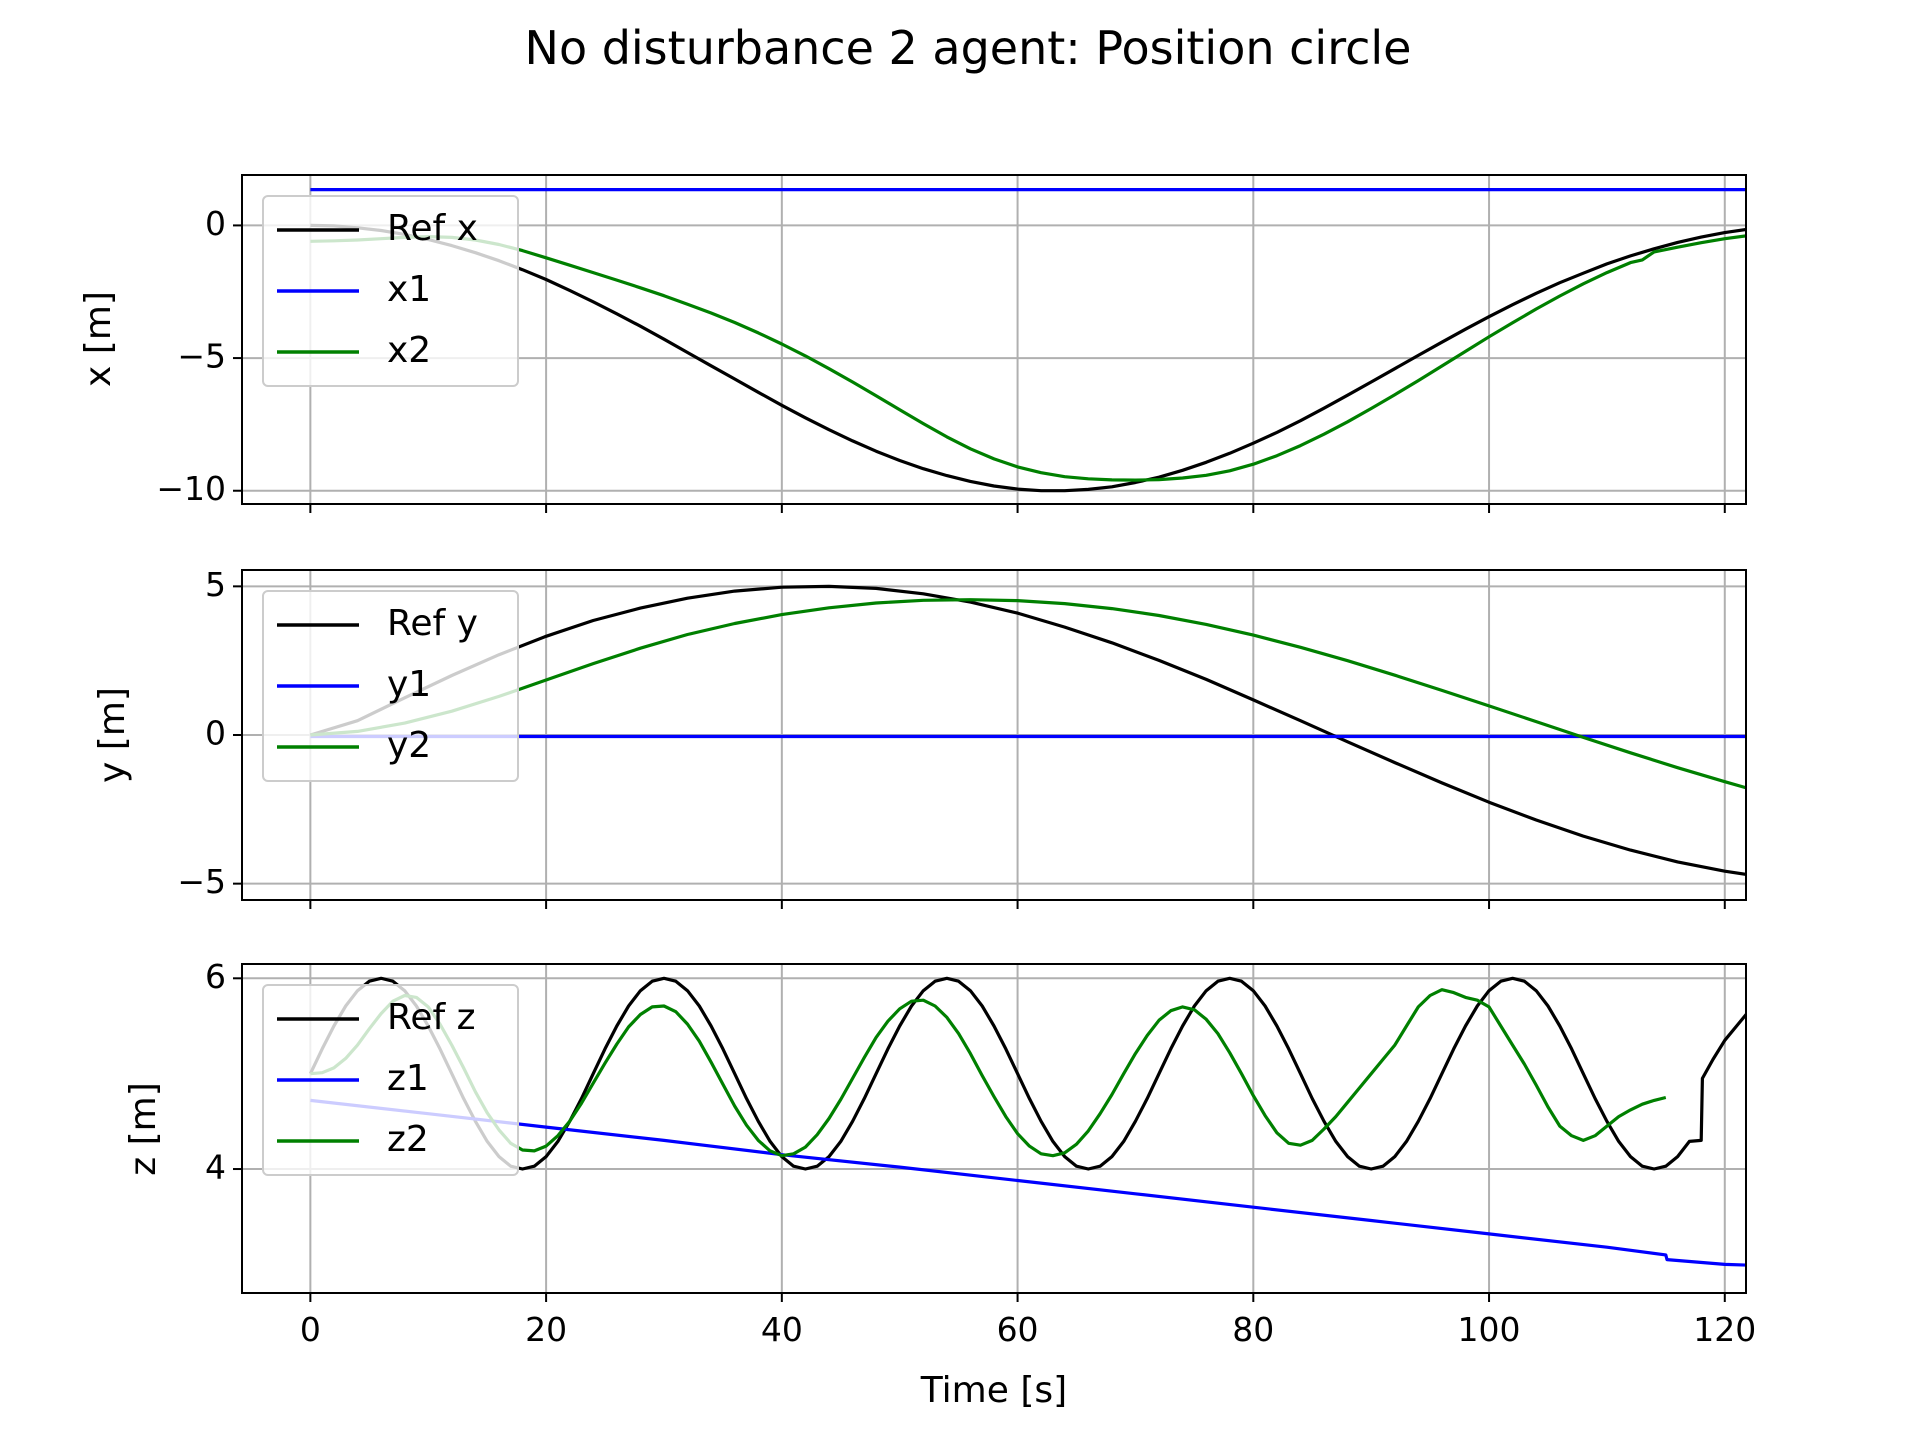 Image resolution: width=1920 pixels, height=1440 pixels. Describe the element at coordinates (201, 356) in the screenshot. I see `x-panel-ytick-label-1: −5` at that location.